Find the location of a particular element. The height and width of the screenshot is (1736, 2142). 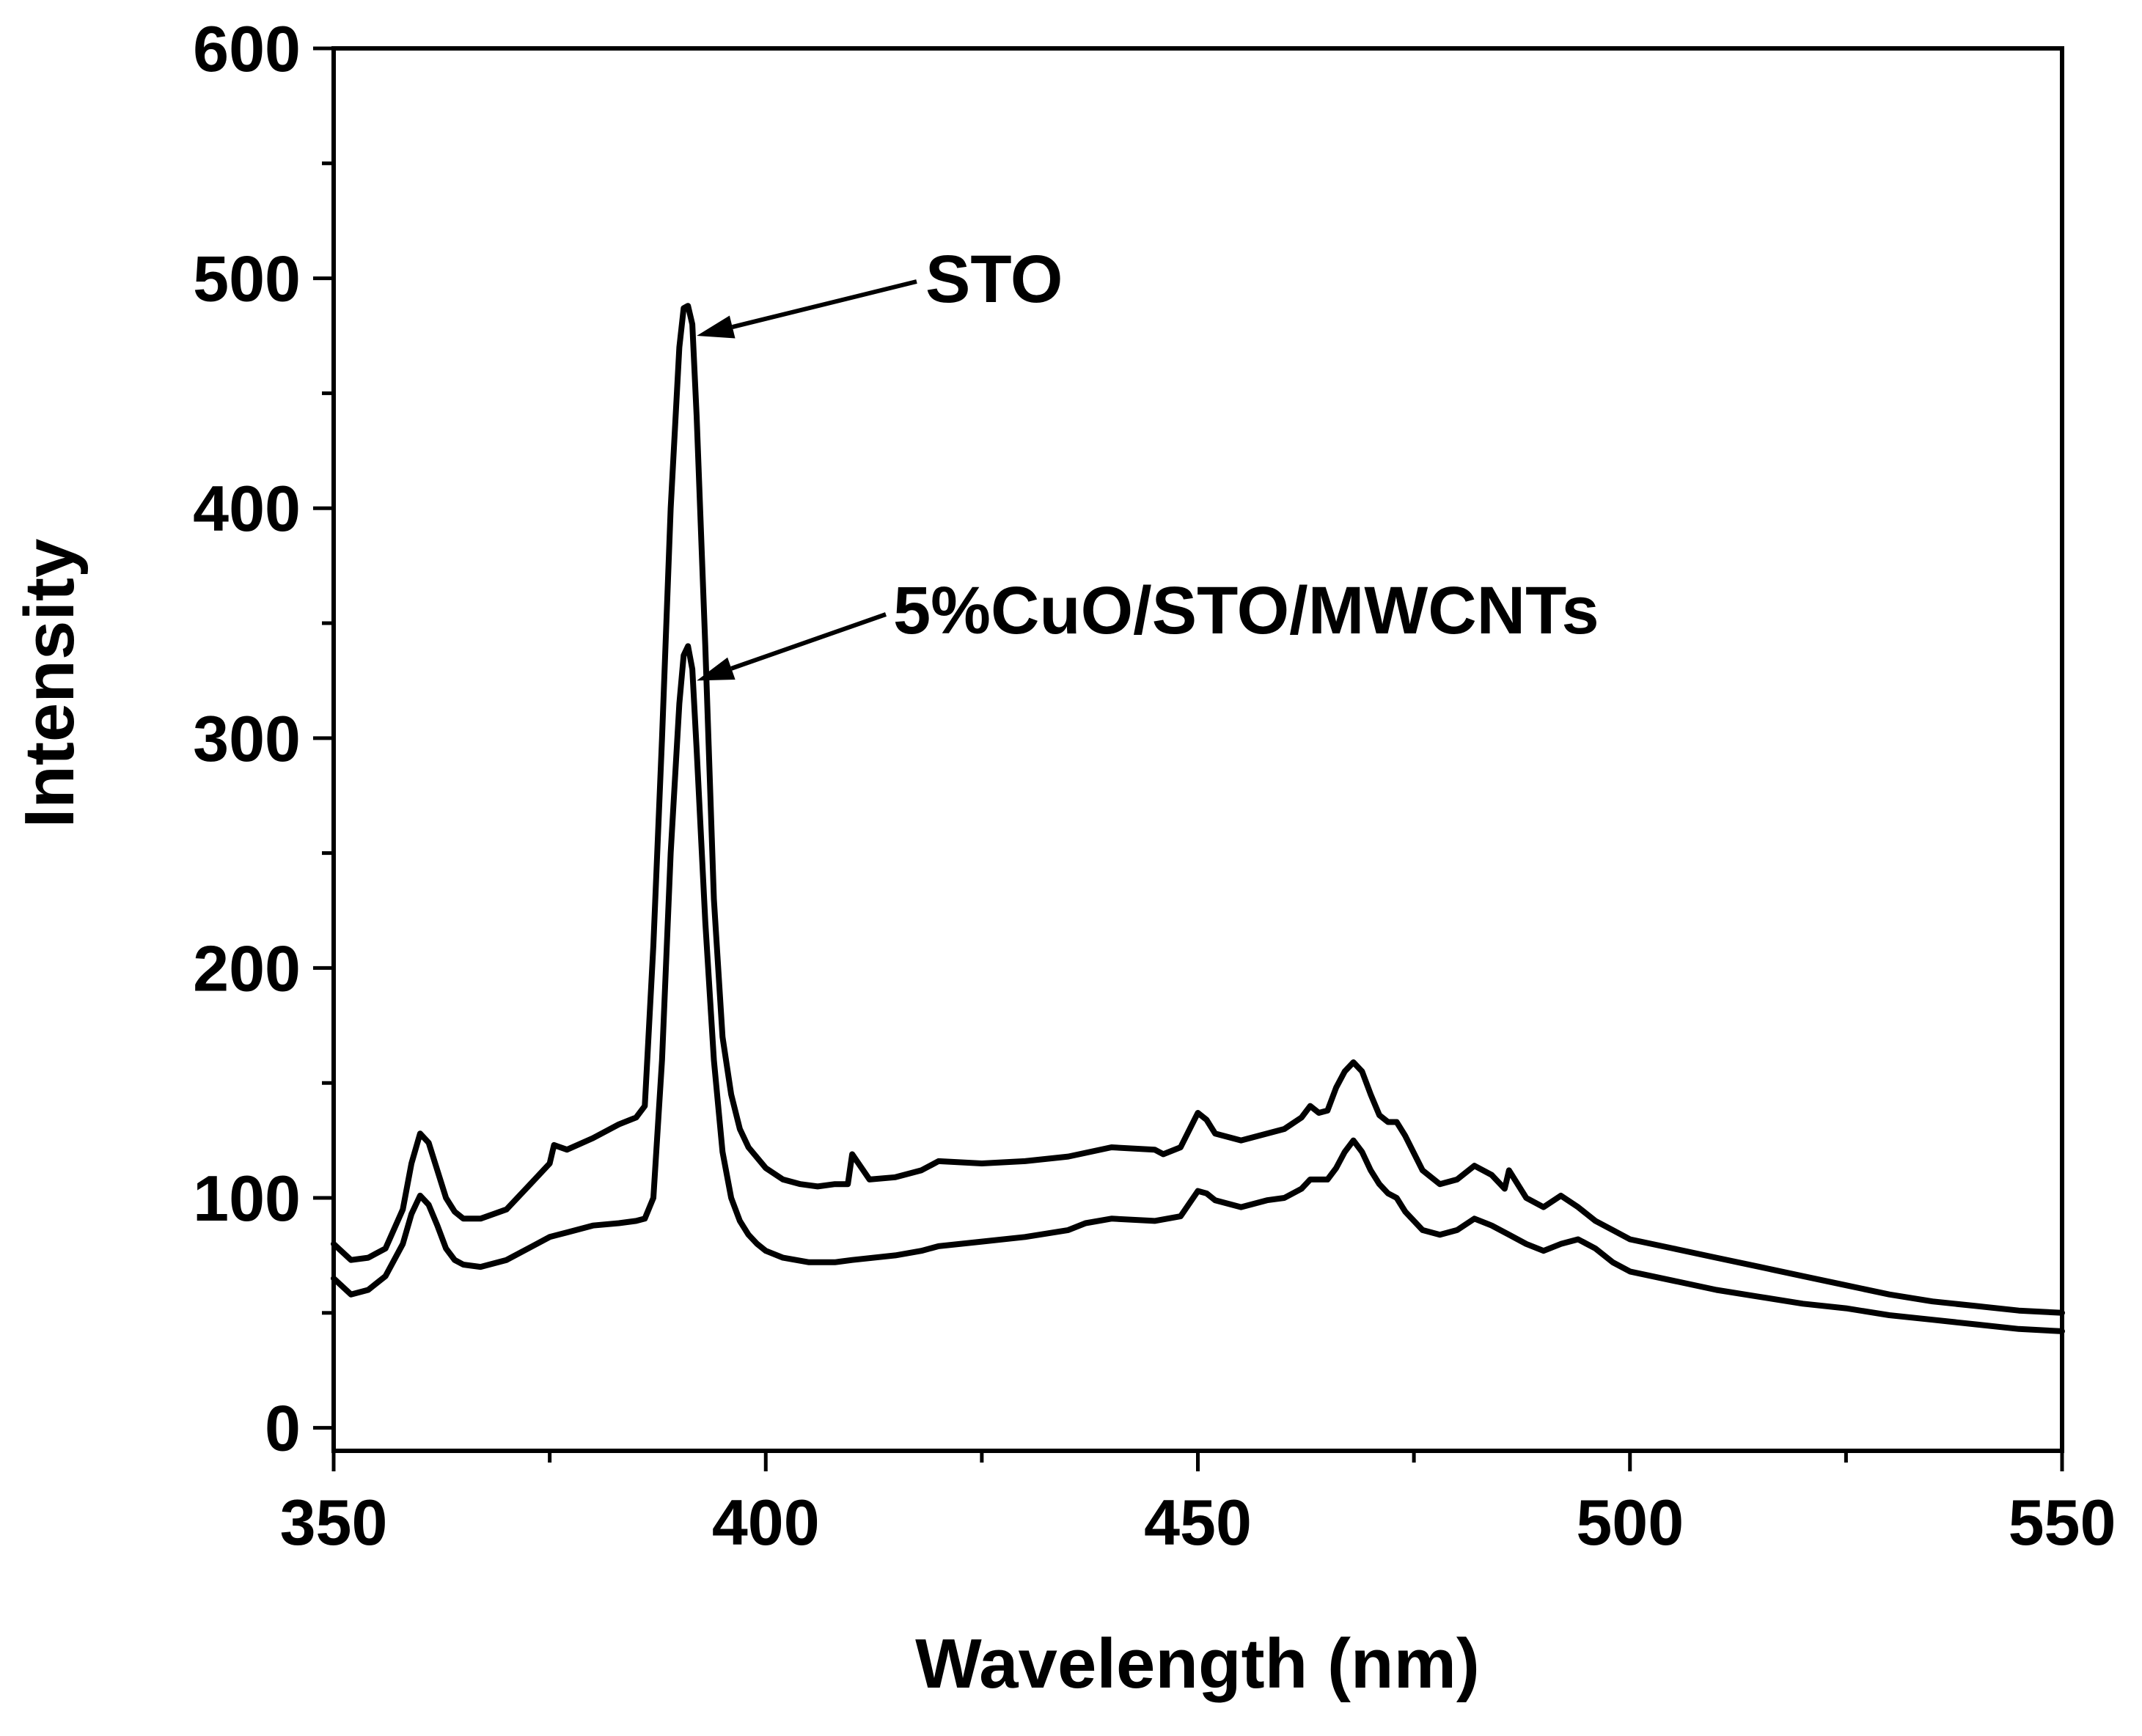

x-axis: 350 400 450 500 550 is located at coordinates (1198, 1505).